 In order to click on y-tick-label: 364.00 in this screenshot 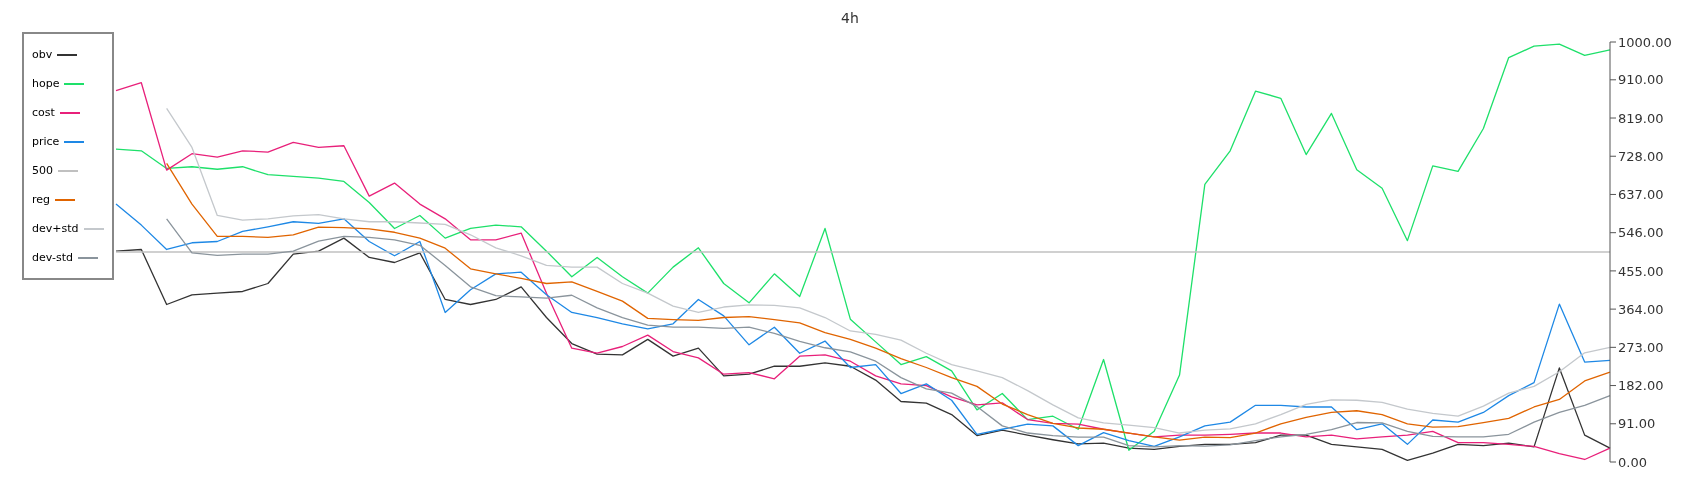, I will do `click(1641, 309)`.